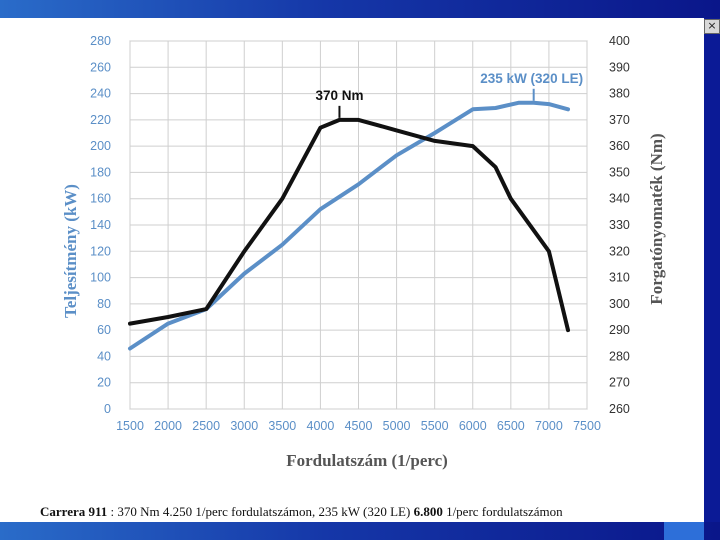  Describe the element at coordinates (619, 172) in the screenshot. I see `y-right-tick-label: 350` at that location.